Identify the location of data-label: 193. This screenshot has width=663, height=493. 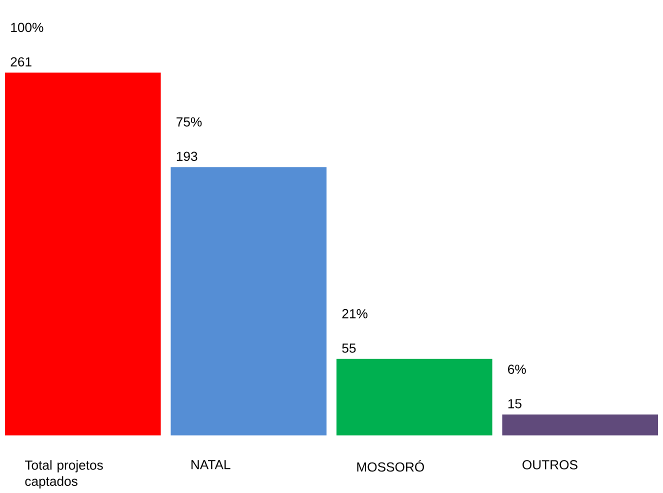
(187, 157).